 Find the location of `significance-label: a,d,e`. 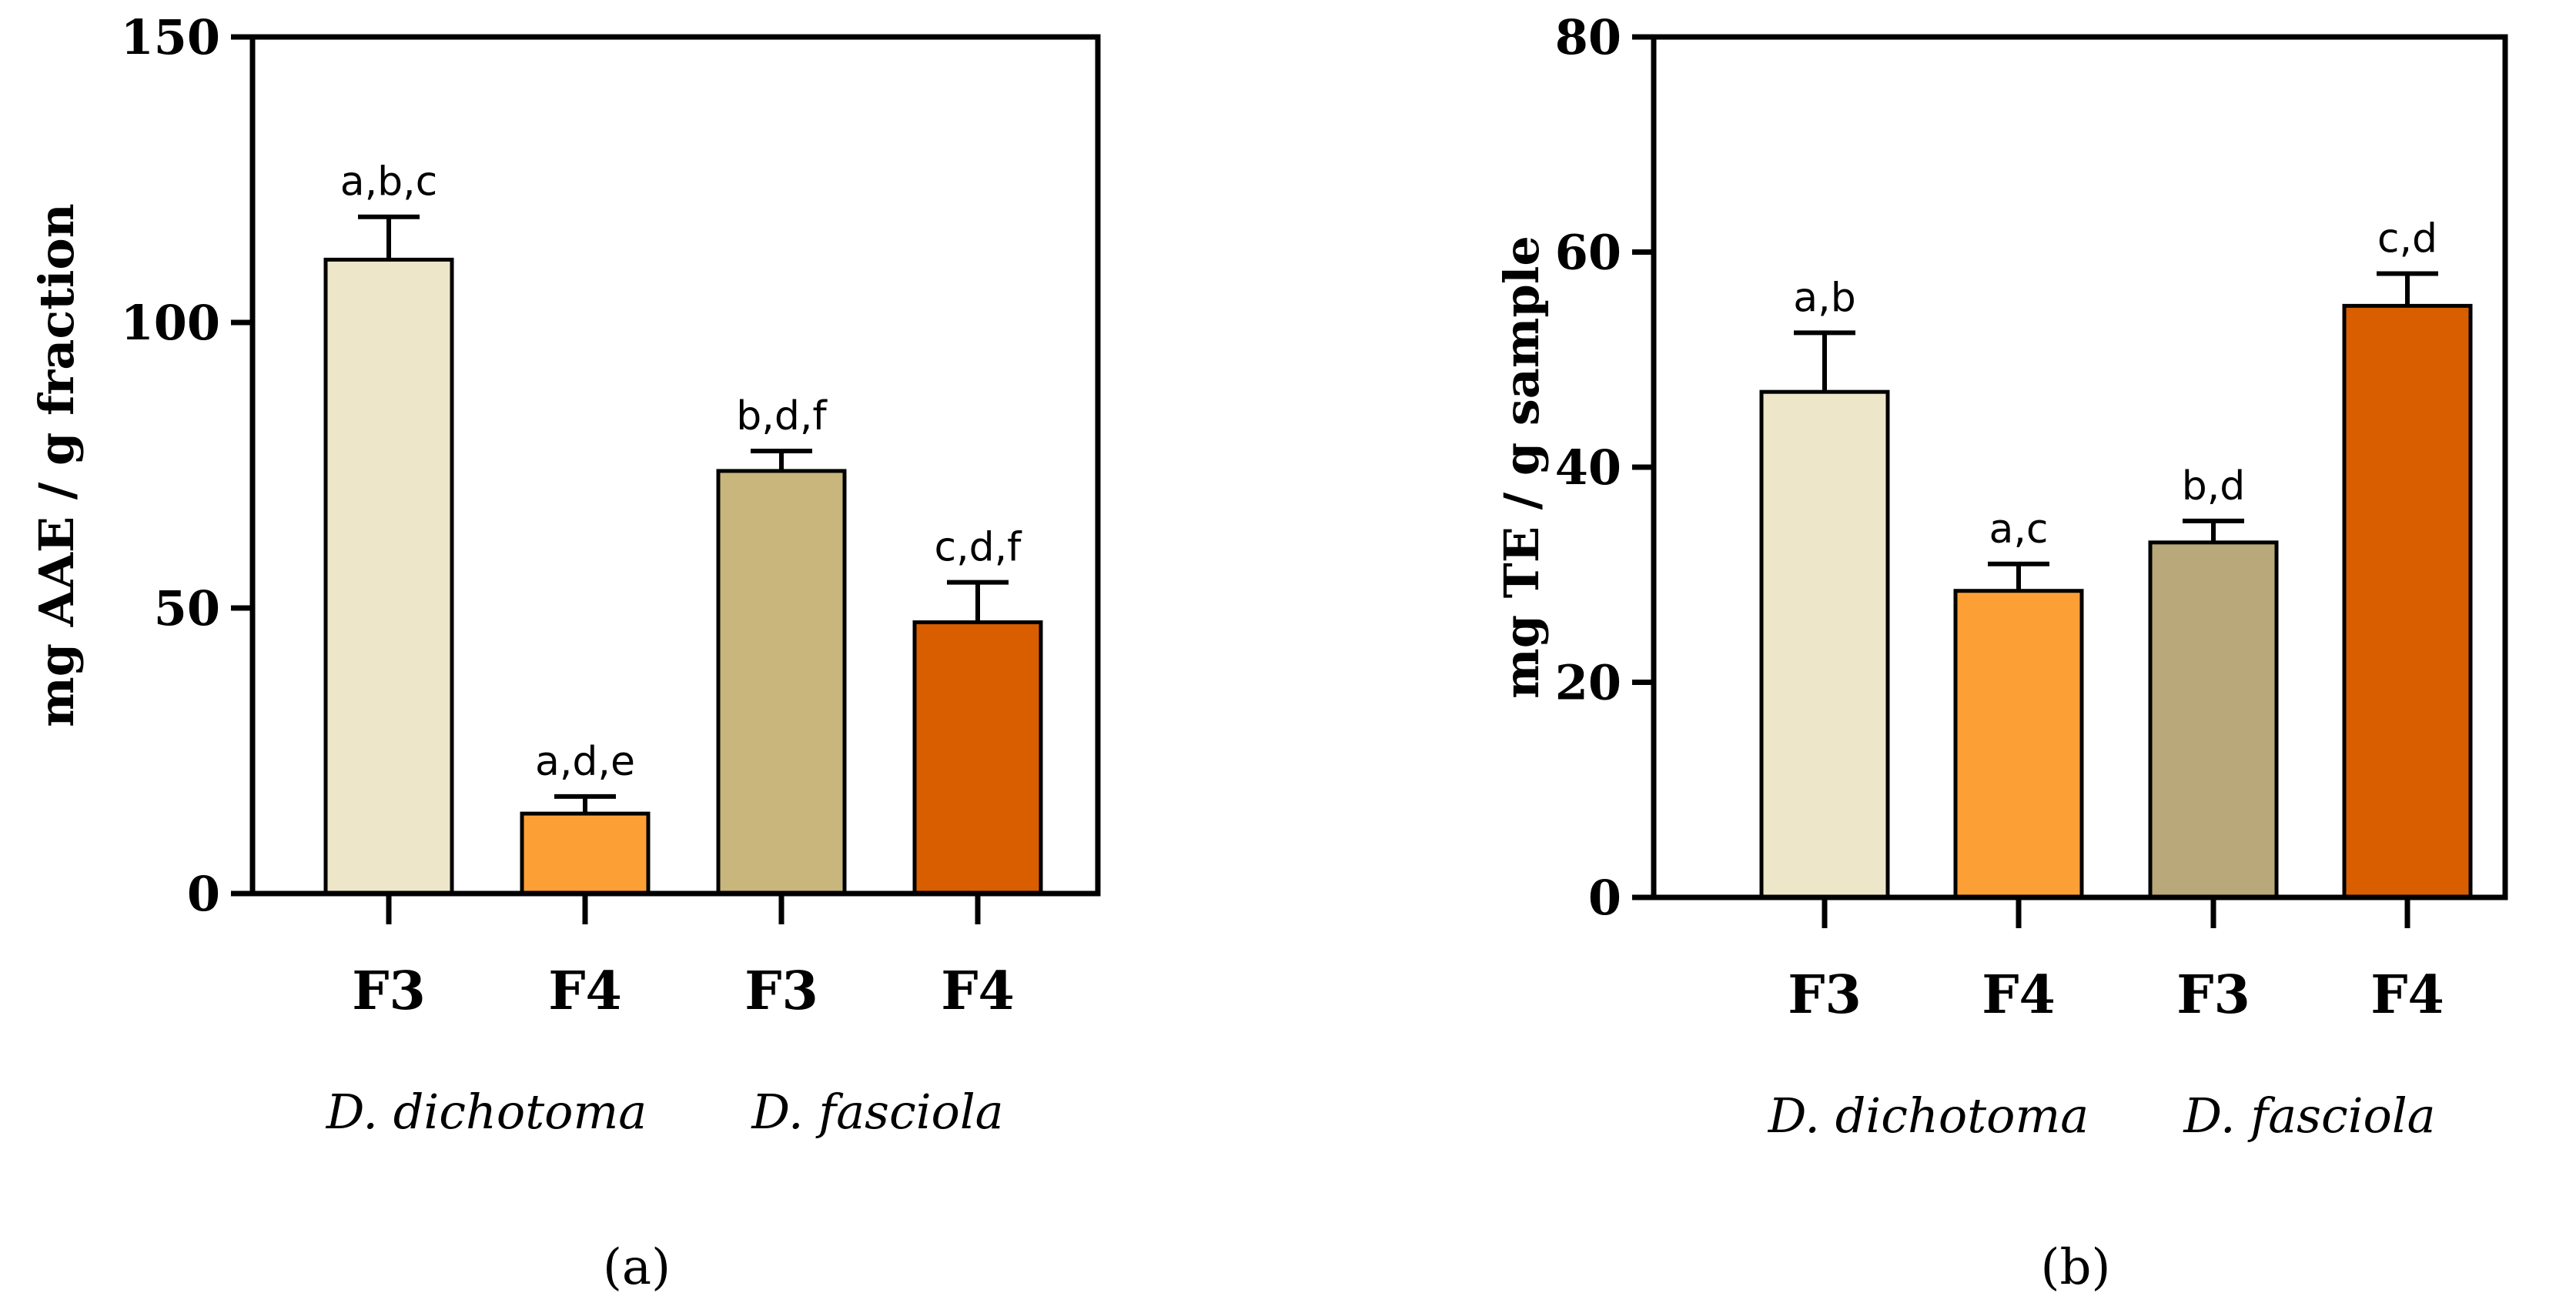

significance-label: a,d,e is located at coordinates (585, 762).